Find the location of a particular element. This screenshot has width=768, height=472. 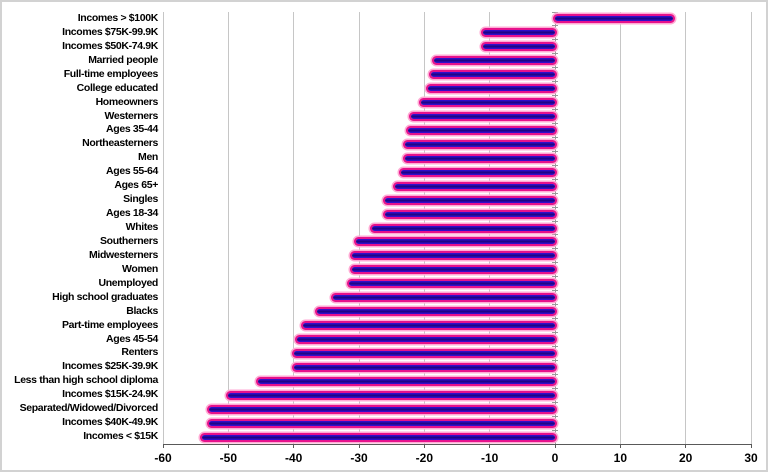

category-label: Whites is located at coordinates (142, 227).